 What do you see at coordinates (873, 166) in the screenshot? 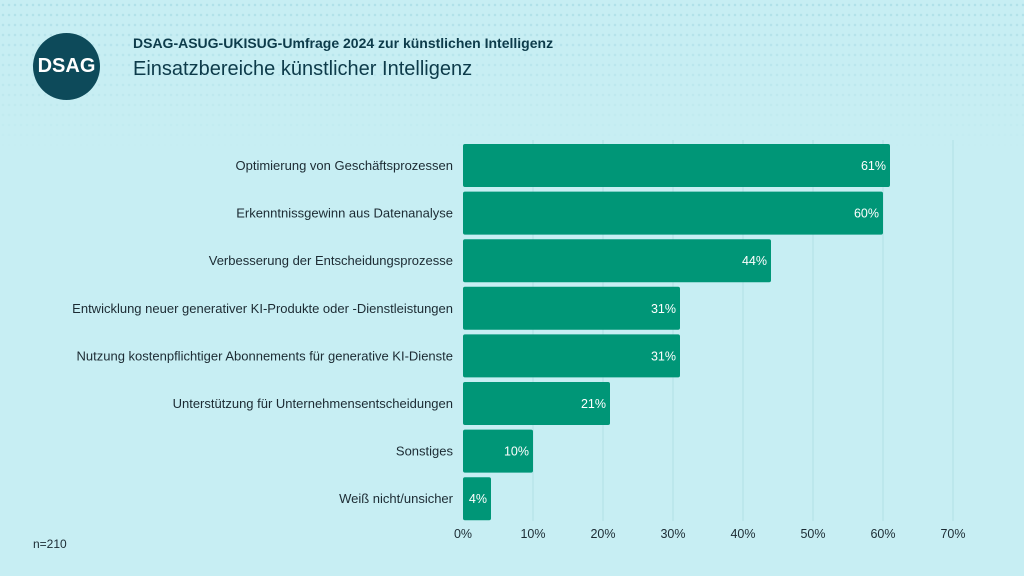
I see `data-label: 61%` at bounding box center [873, 166].